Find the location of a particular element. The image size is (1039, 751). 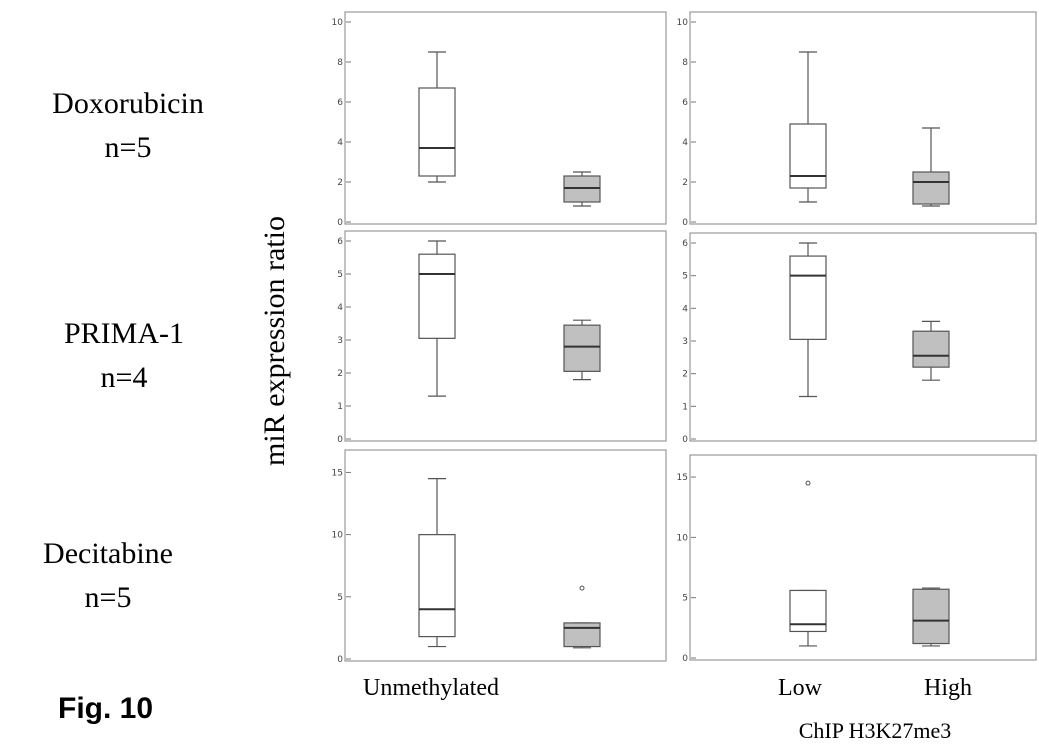

x-label-unmethylated: Unmethylated is located at coordinates (431, 688).